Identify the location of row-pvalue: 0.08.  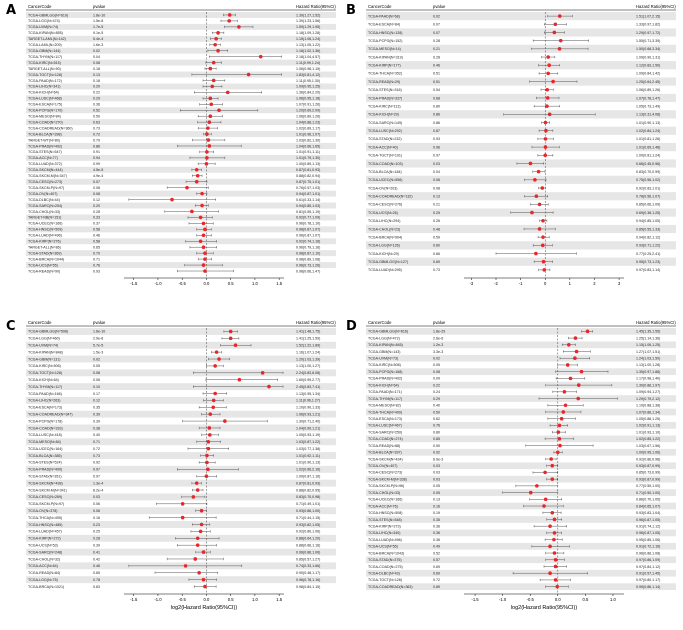
(96, 373).